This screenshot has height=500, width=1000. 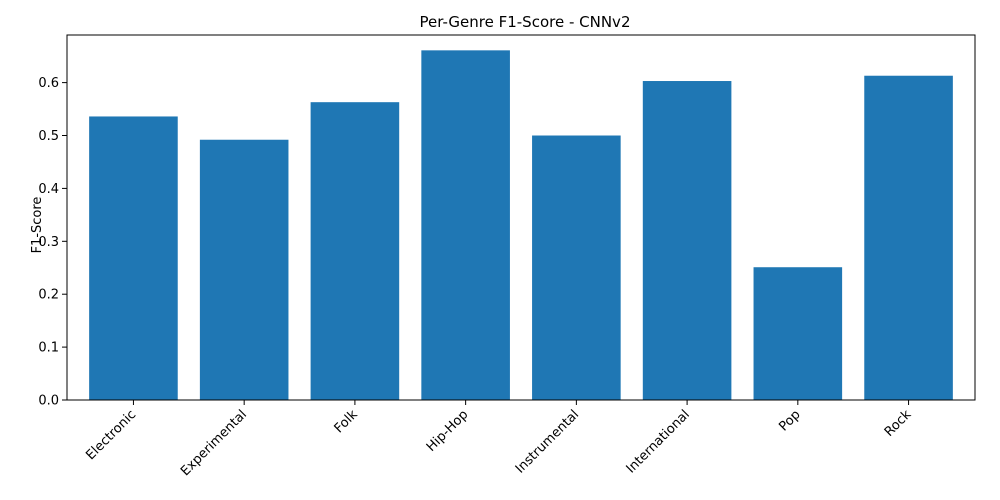 I want to click on bar-instrumental, so click(x=576, y=267).